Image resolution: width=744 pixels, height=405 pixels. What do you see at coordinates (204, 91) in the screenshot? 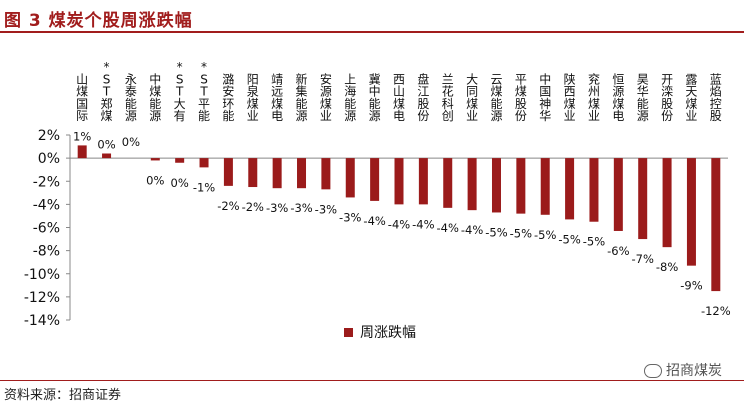
I see `category-label: * S T 平能` at bounding box center [204, 91].